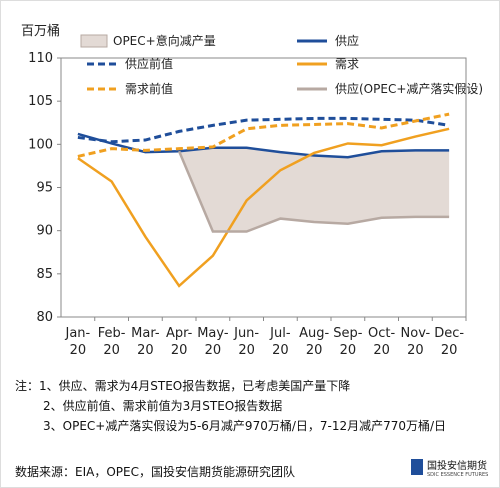  I want to click on y-axis-label: 百万桶, so click(40, 31).